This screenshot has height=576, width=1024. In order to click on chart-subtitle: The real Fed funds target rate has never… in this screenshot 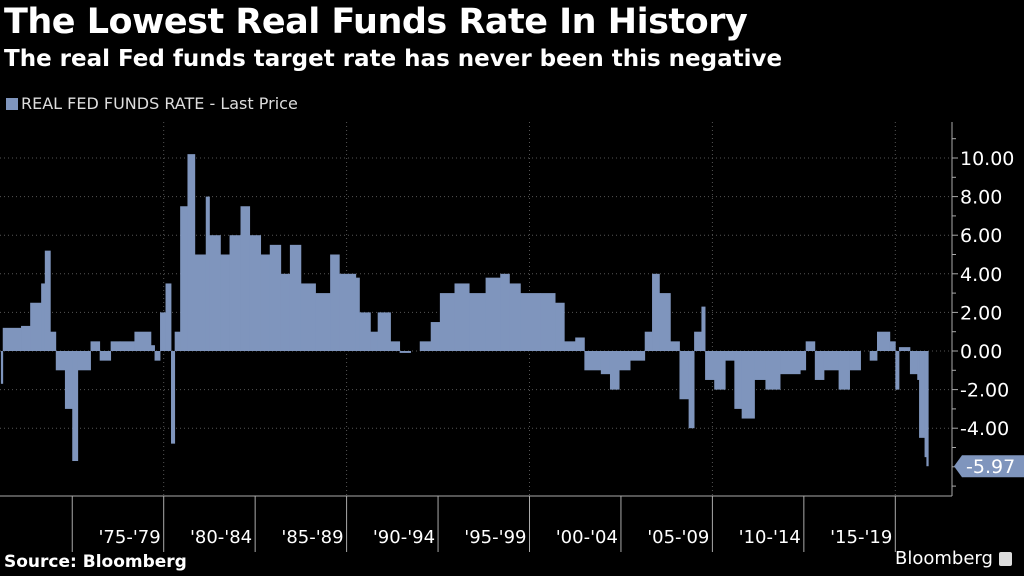, I will do `click(393, 59)`.